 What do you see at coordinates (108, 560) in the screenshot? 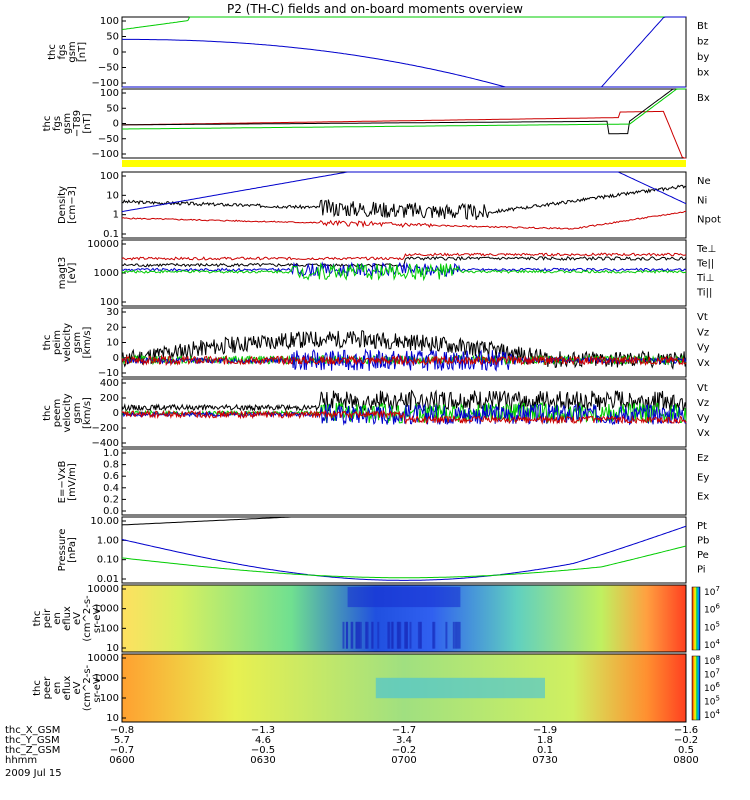
I see `y-tick-label: 0.10` at bounding box center [108, 560].